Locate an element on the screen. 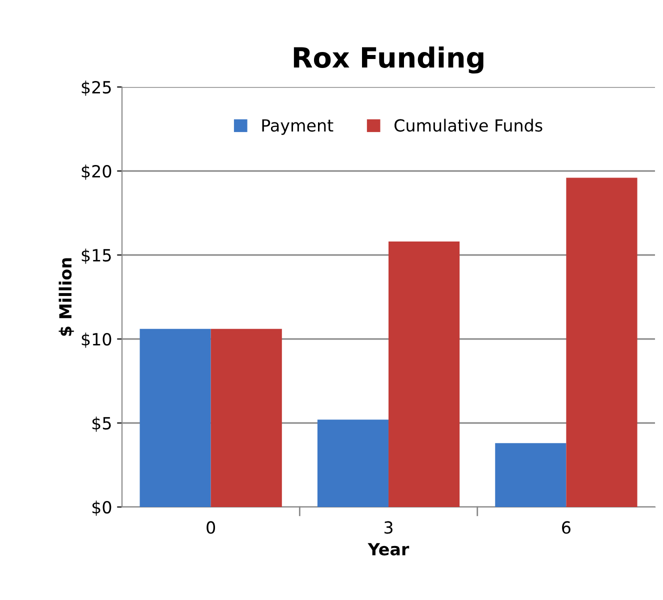 The height and width of the screenshot is (600, 663). y-tick-label: $25 is located at coordinates (96, 88).